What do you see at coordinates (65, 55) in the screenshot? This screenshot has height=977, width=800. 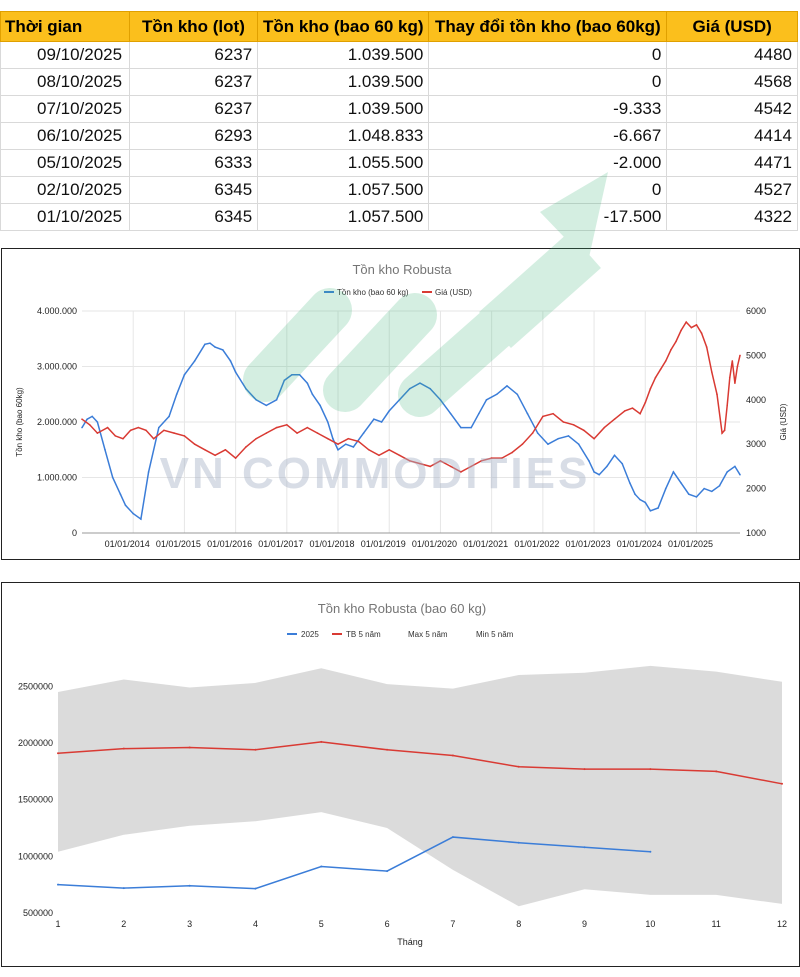 I see `cell-date: 09/10/2025` at bounding box center [65, 55].